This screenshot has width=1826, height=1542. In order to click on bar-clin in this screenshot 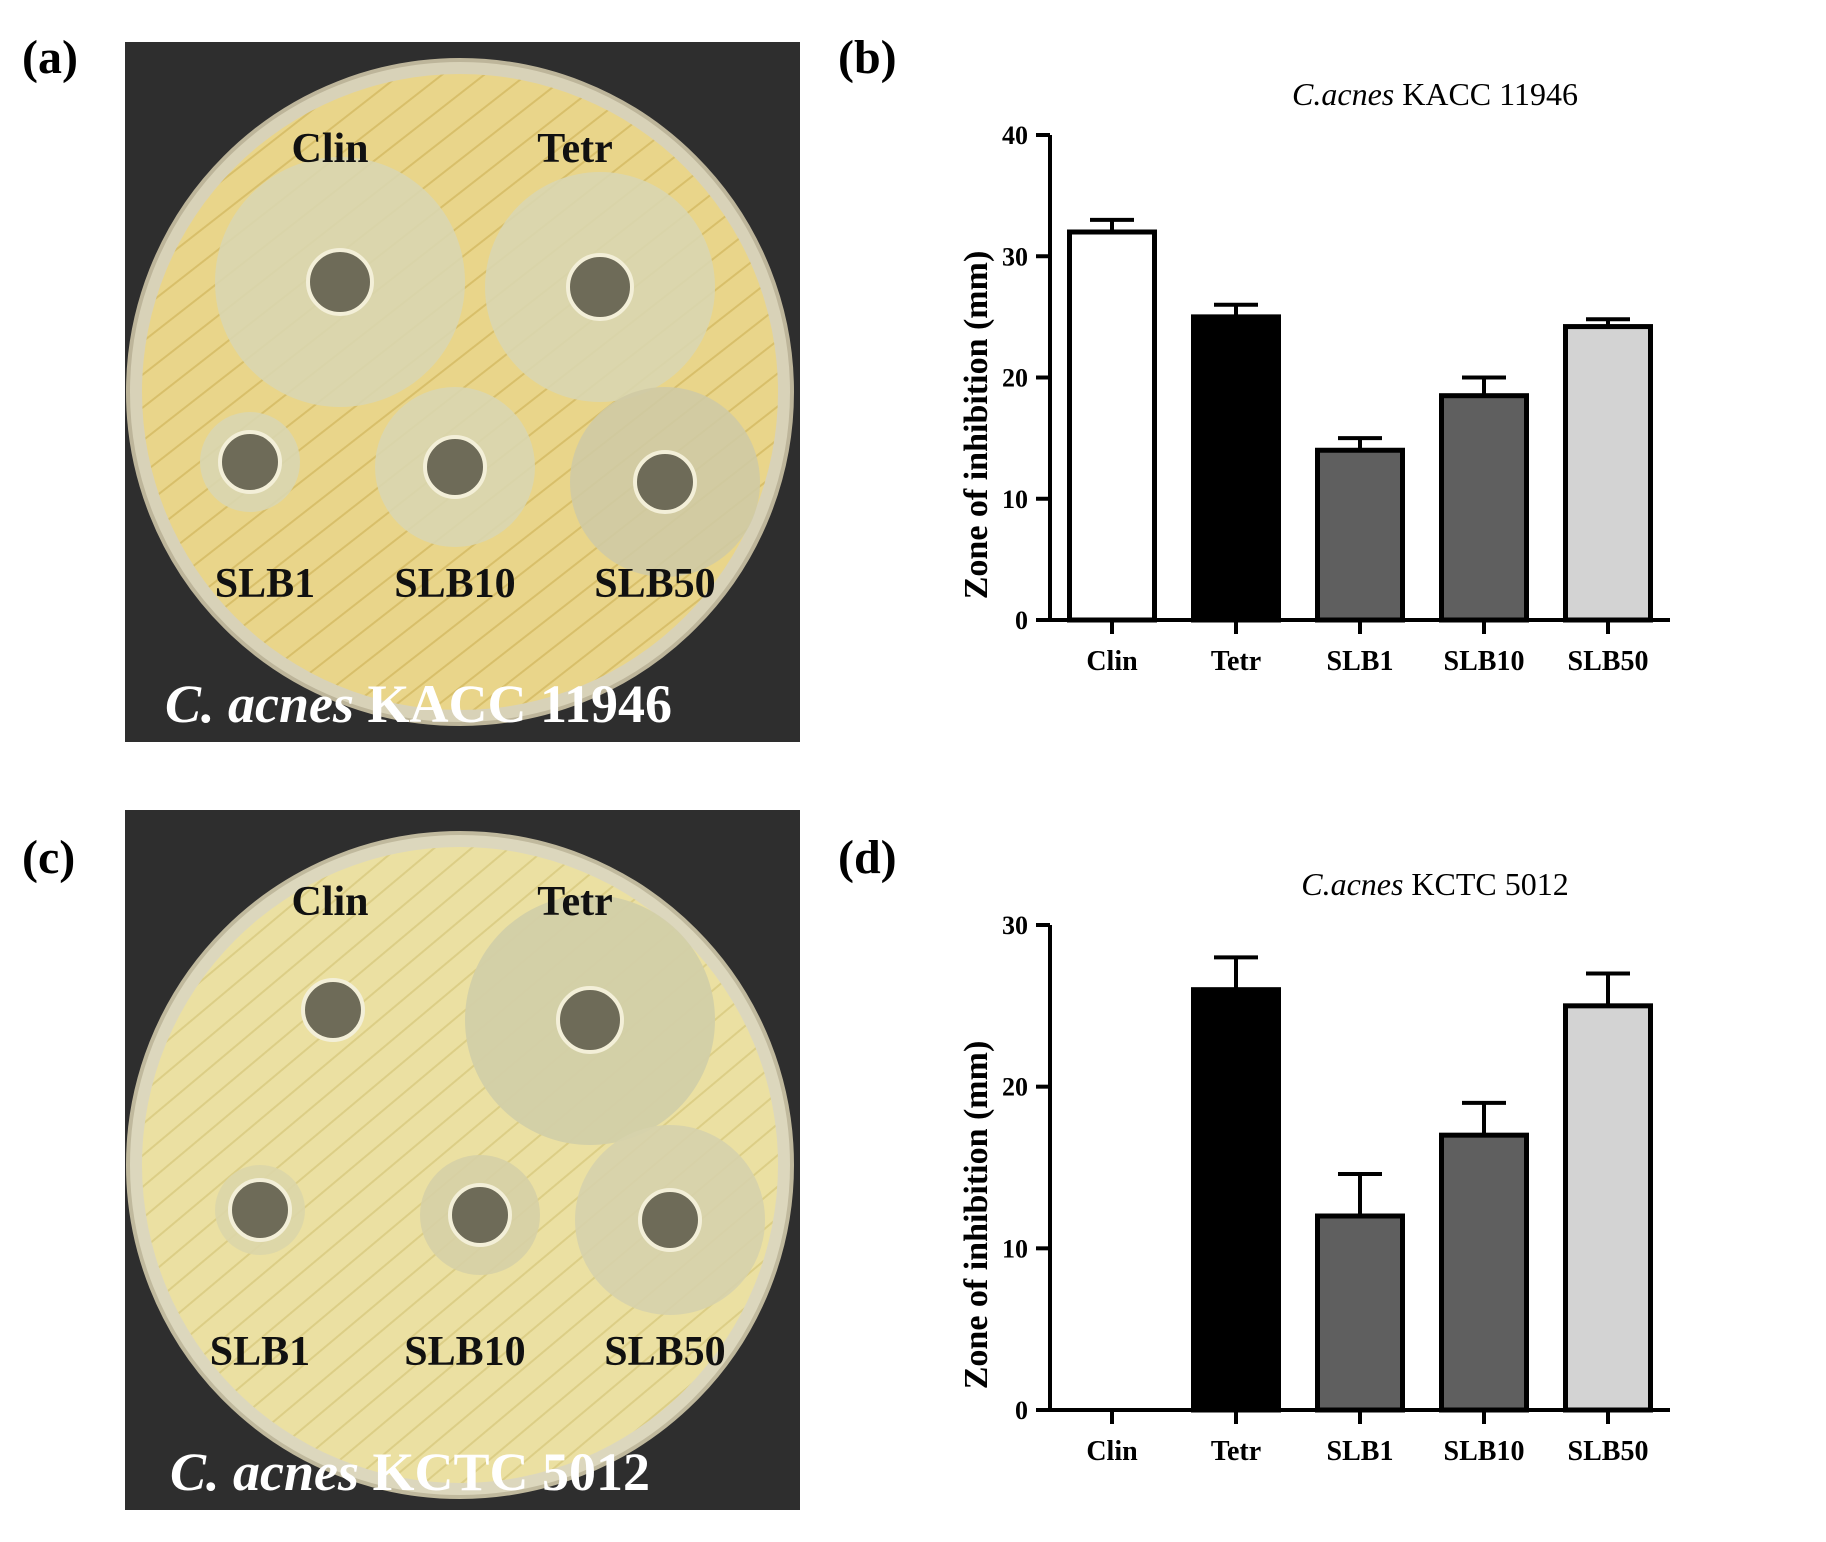, I will do `click(1112, 426)`.